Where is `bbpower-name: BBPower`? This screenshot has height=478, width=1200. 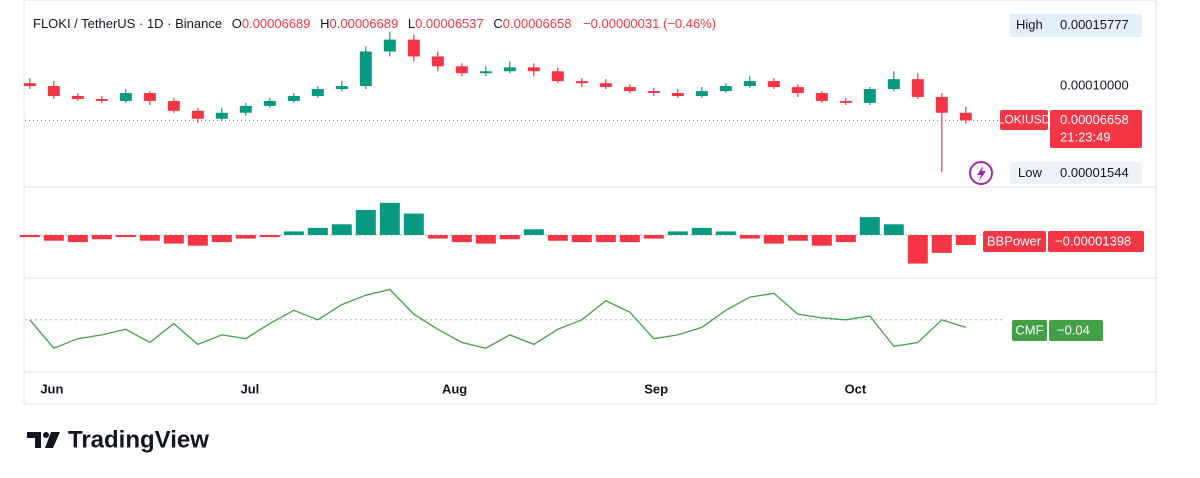
bbpower-name: BBPower is located at coordinates (1014, 240).